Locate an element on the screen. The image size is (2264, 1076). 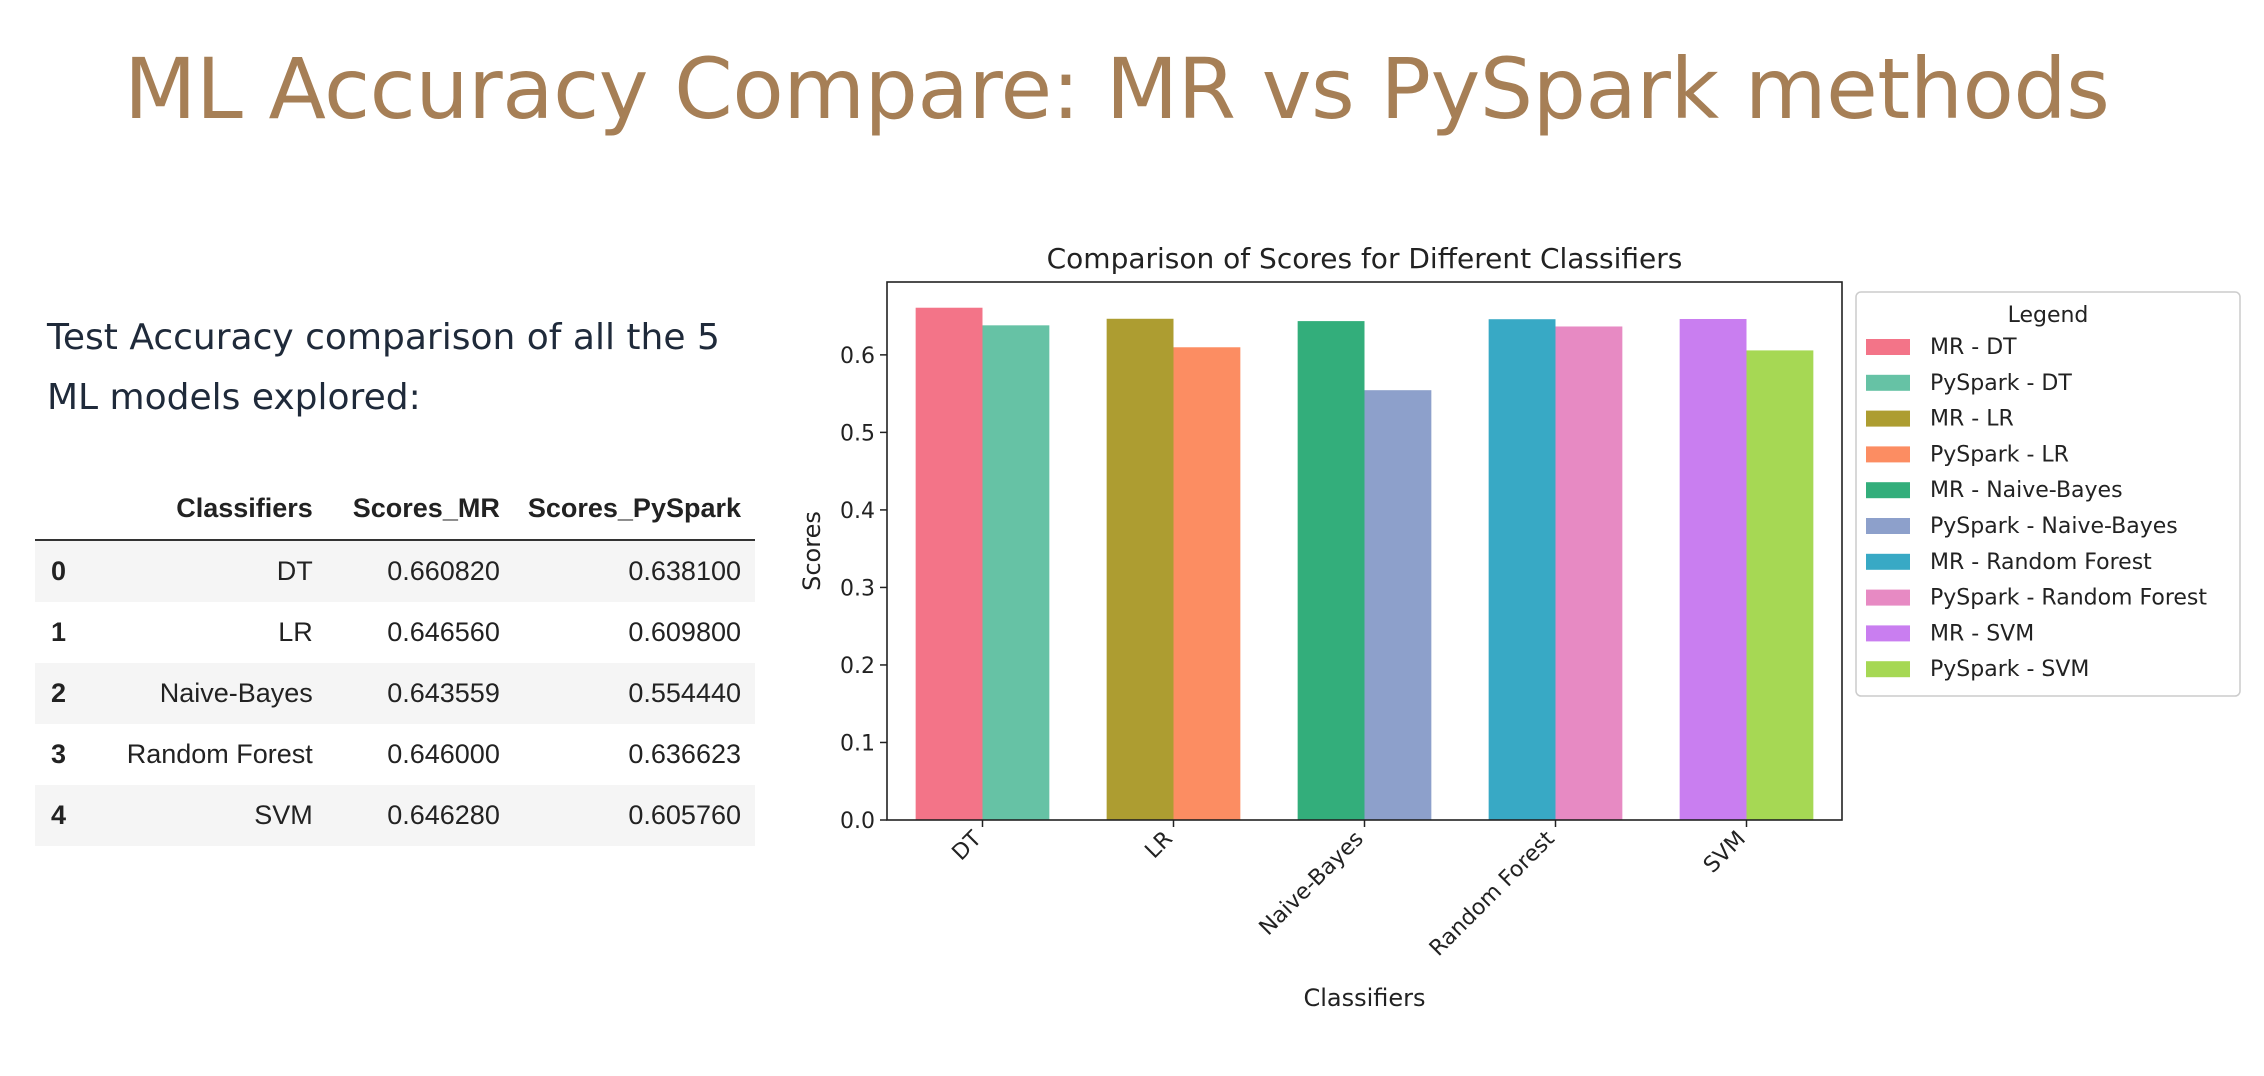
legend-label: PySpark - Random Forest is located at coordinates (2068, 598).